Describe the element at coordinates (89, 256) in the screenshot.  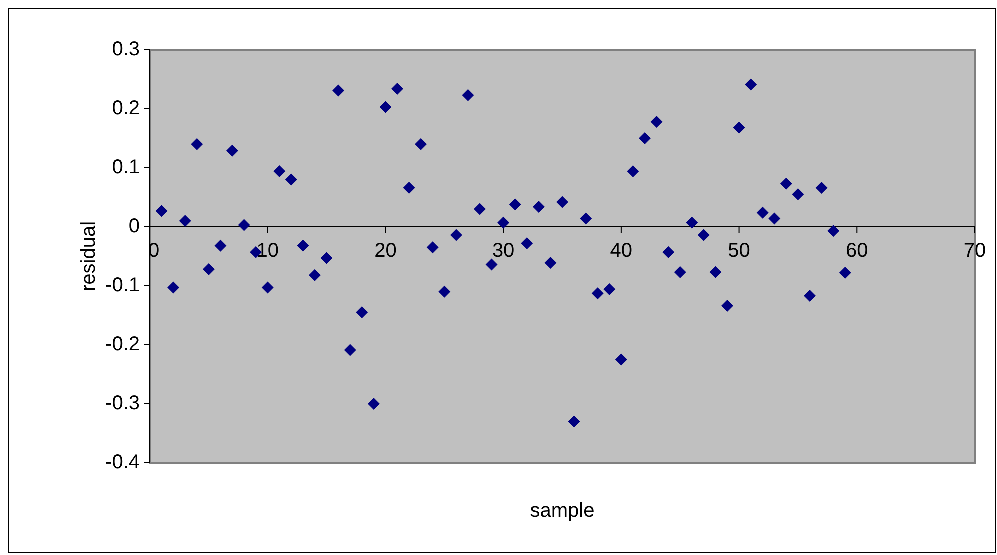
I see `y-axis-title: residual` at that location.